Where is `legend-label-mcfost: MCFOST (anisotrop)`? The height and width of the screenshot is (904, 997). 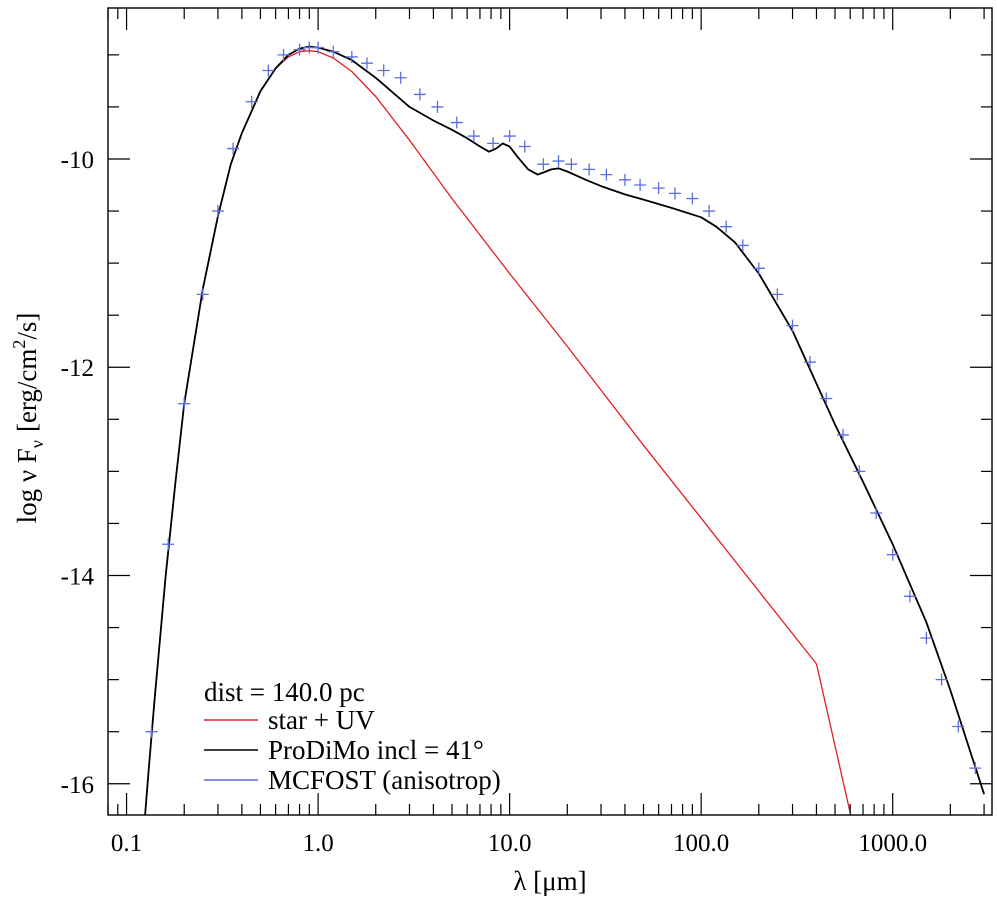
legend-label-mcfost: MCFOST (anisotrop) is located at coordinates (384, 780).